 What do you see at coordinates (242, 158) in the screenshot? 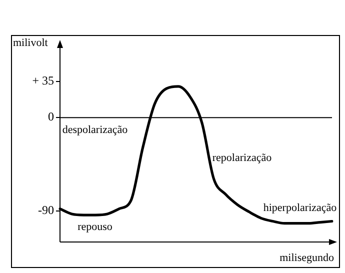
I see `annotation: repolarização` at bounding box center [242, 158].